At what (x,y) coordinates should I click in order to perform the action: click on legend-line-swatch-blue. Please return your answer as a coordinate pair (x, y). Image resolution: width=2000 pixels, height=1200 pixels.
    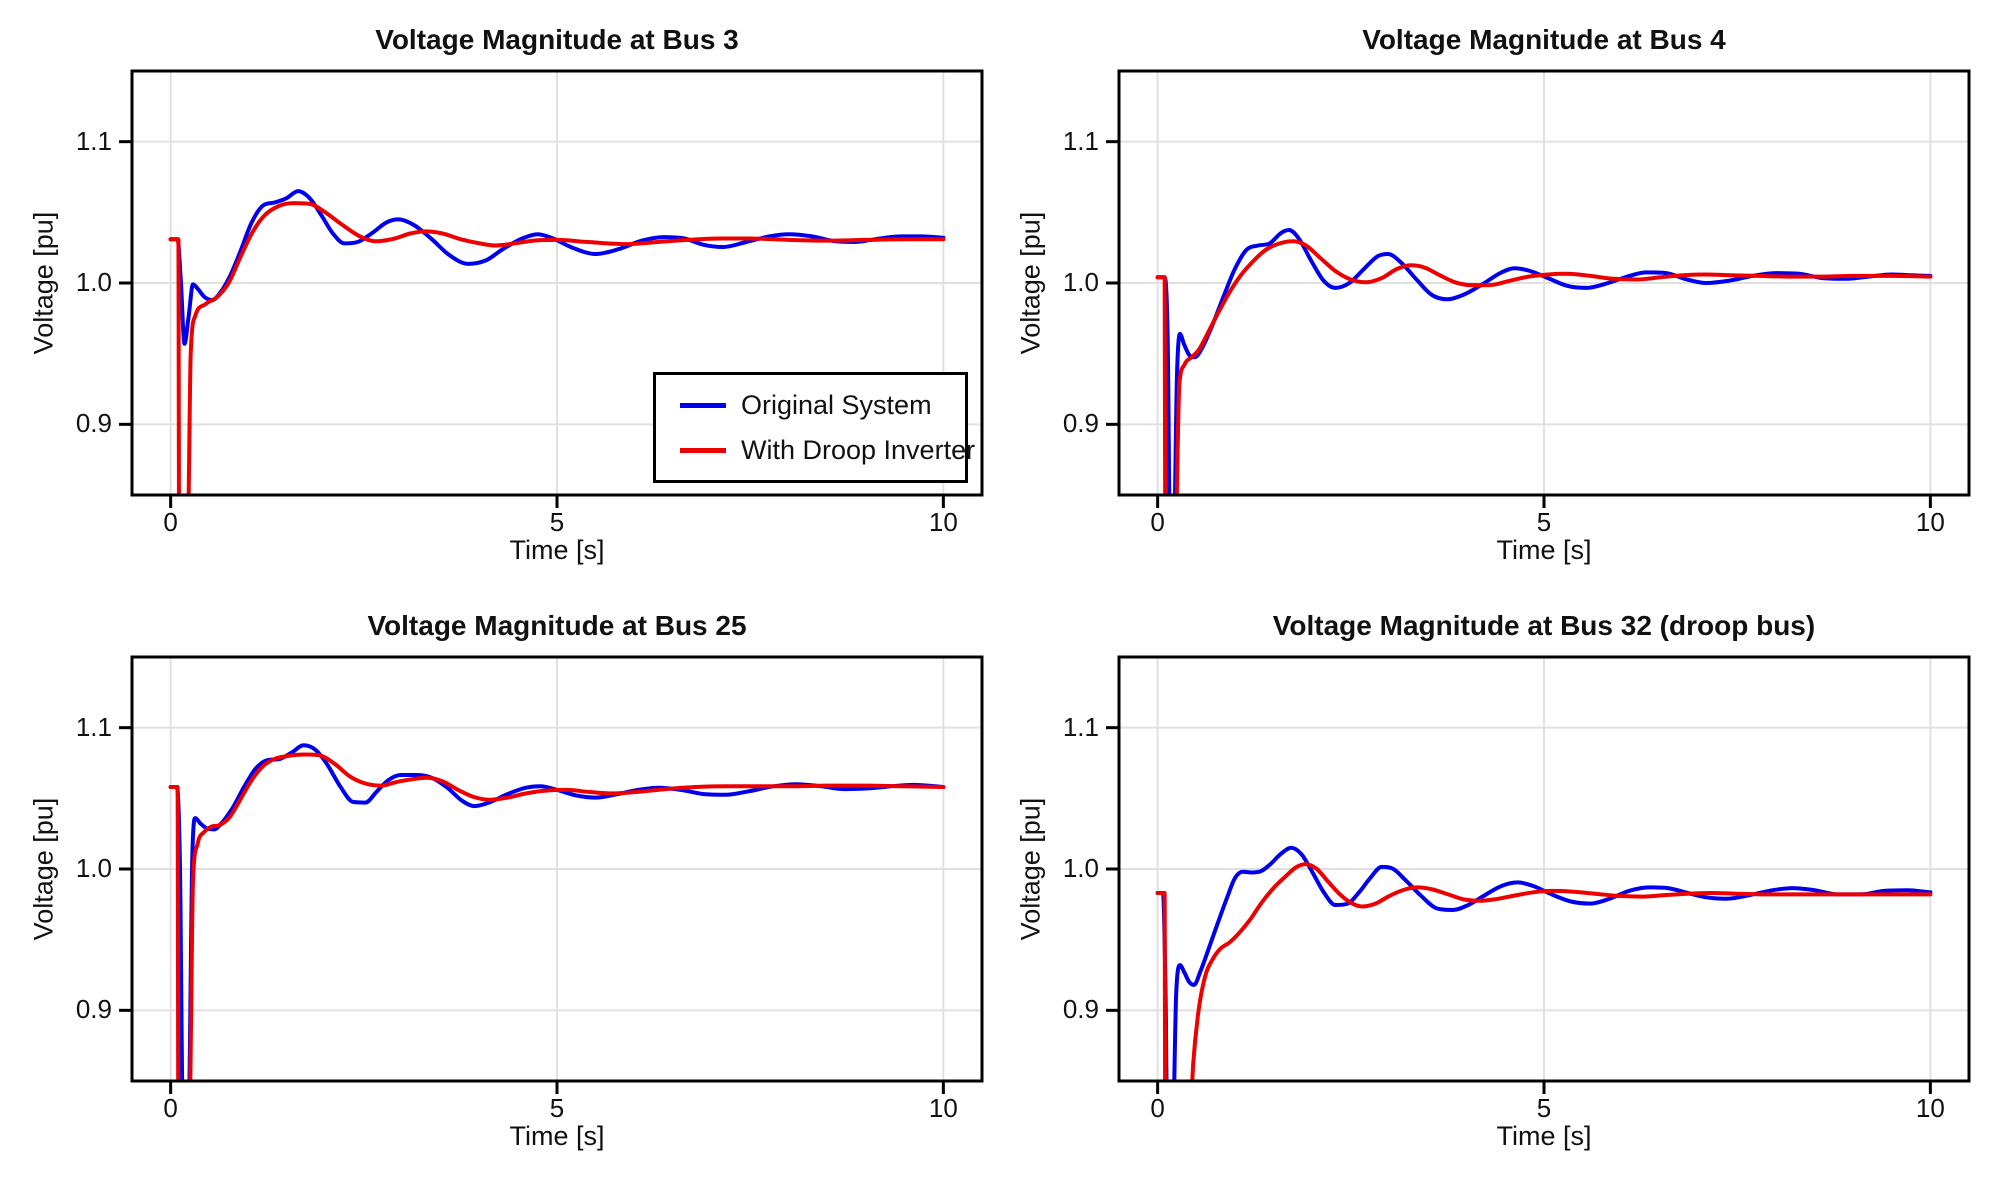
    Looking at the image, I should click on (703, 405).